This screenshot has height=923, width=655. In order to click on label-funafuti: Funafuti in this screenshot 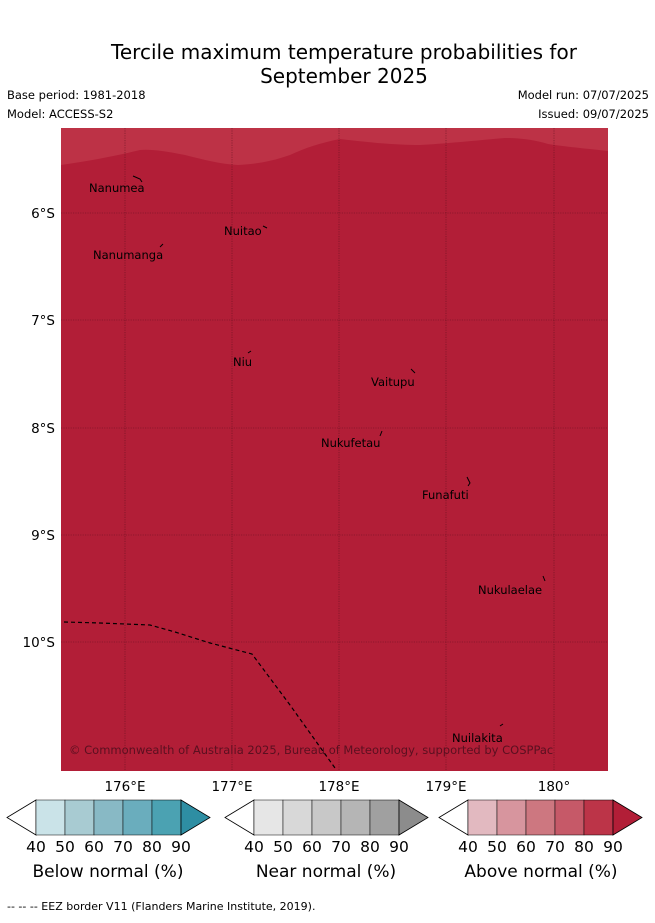, I will do `click(445, 495)`.